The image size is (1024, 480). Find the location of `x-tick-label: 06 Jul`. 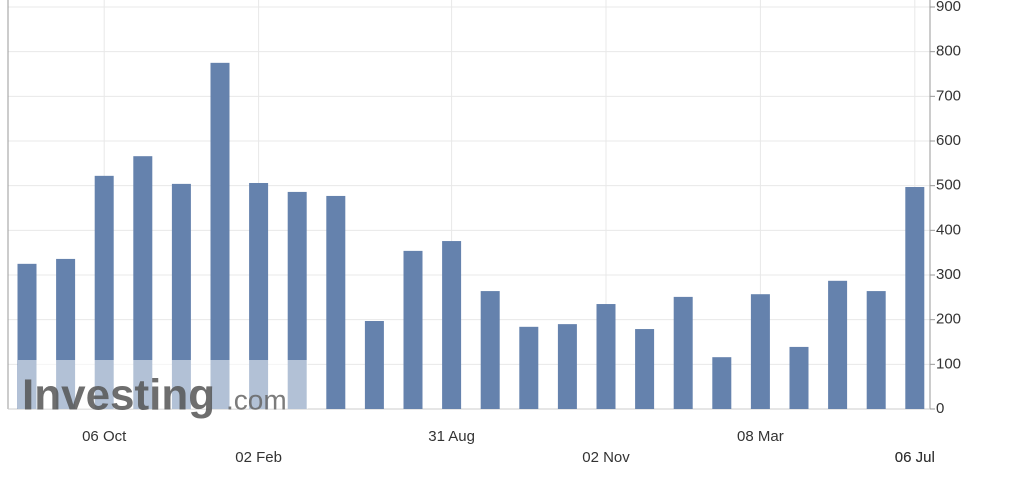

x-tick-label: 06 Jul is located at coordinates (915, 457).